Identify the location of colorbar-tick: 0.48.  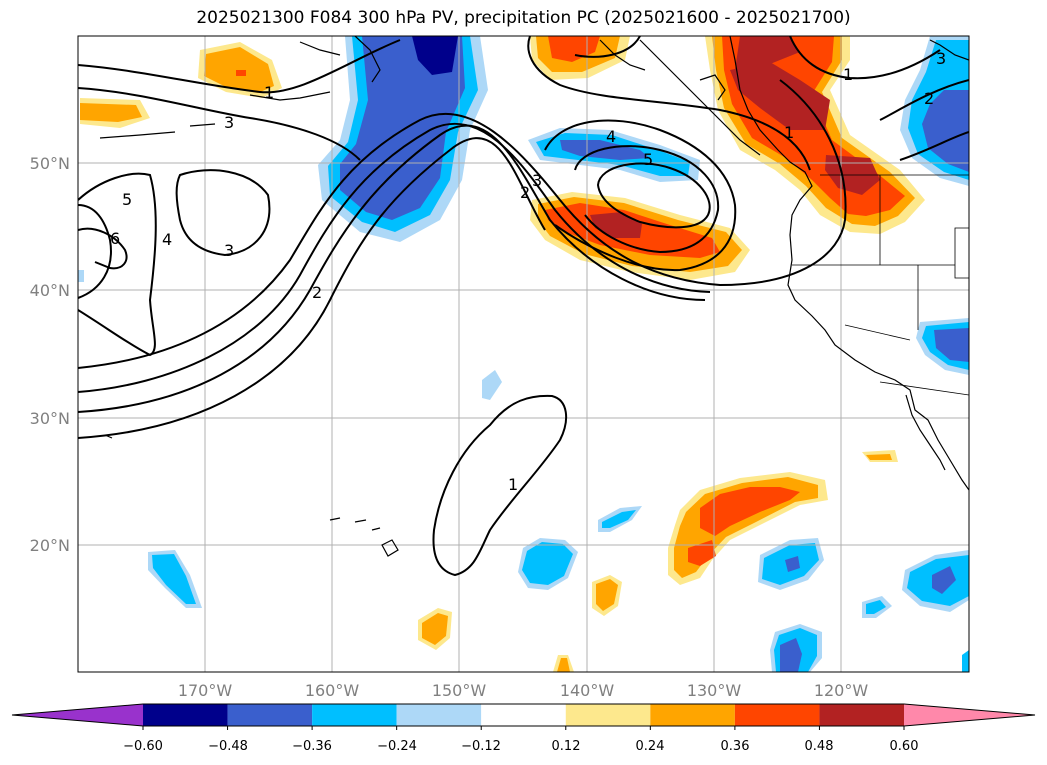
(819, 746).